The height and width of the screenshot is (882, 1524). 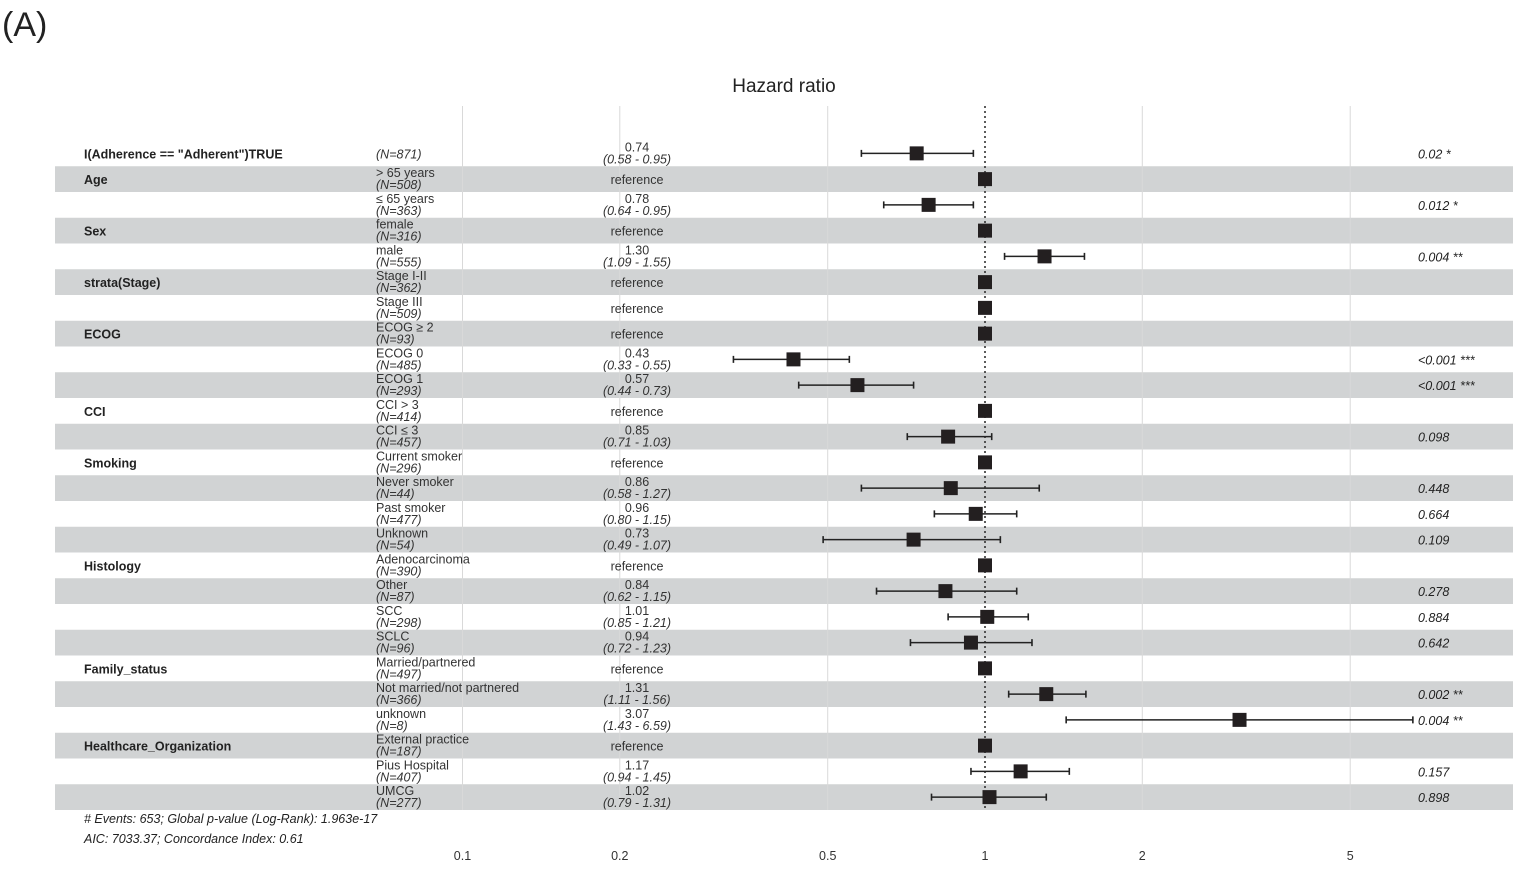 I want to click on n-label: (N=87), so click(x=395, y=597).